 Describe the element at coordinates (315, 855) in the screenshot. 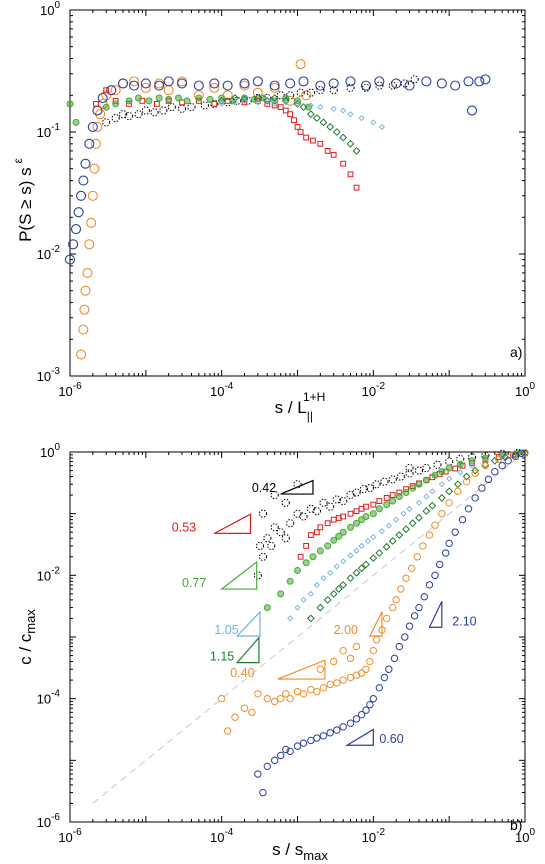

I see `panel-b-xlabel-sub: max` at that location.